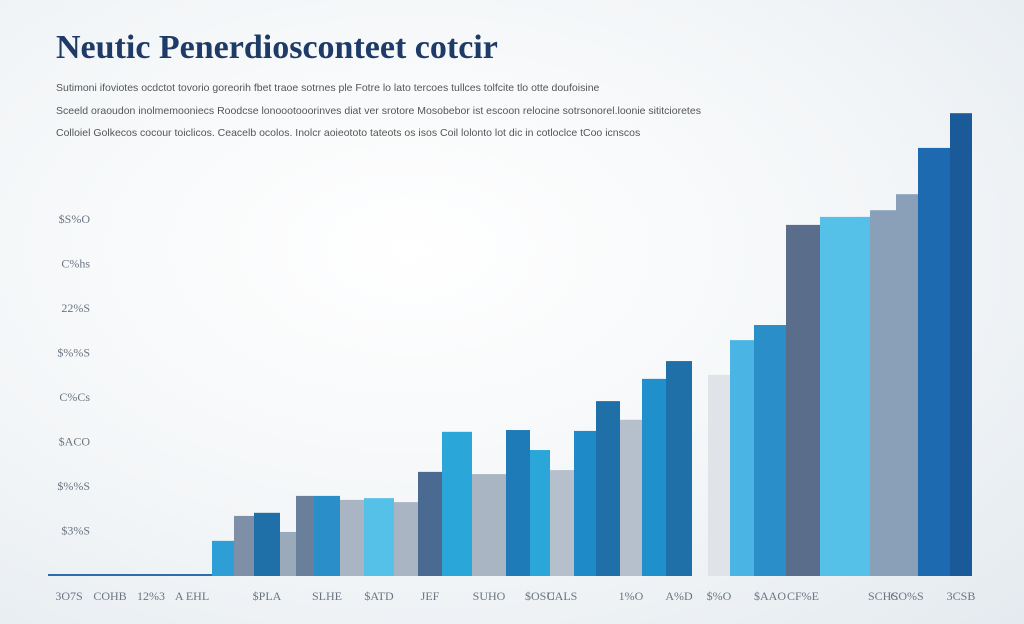 The image size is (1024, 624). What do you see at coordinates (109, 596) in the screenshot?
I see `x-tick-label: COHB` at bounding box center [109, 596].